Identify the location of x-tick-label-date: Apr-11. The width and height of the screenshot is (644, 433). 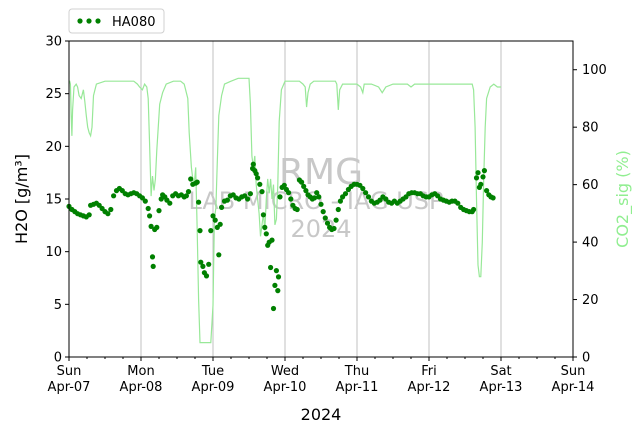
(357, 387).